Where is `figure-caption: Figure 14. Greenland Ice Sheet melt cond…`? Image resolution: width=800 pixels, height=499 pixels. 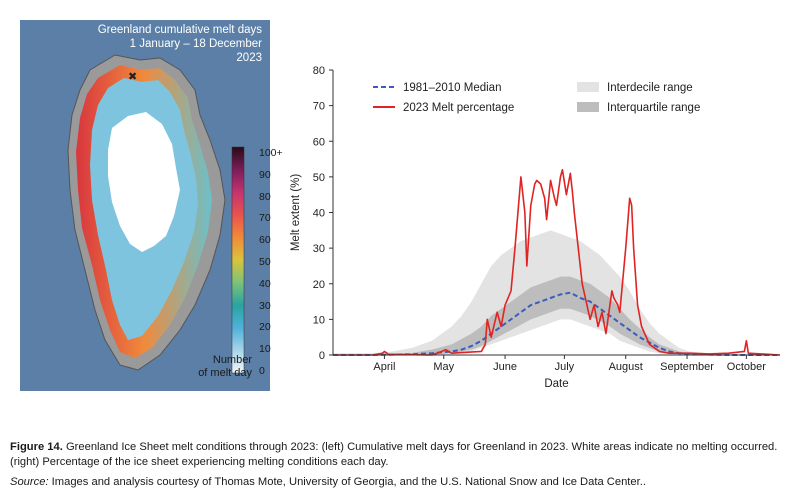 figure-caption: Figure 14. Greenland Ice Sheet melt cond… is located at coordinates (402, 455).